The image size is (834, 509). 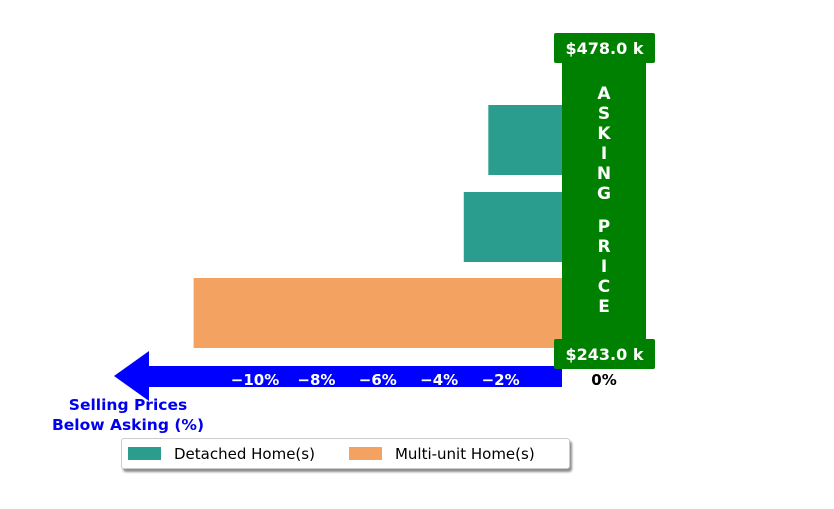 What do you see at coordinates (604, 114) in the screenshot?
I see `asking-price-letter: S` at bounding box center [604, 114].